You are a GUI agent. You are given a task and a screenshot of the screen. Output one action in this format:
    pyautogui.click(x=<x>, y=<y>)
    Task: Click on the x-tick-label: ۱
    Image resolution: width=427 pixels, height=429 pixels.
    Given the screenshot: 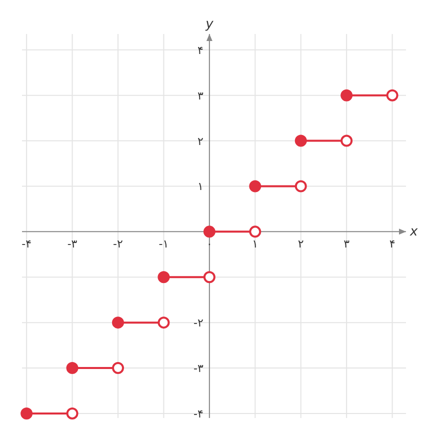 What is the action you would take?
    pyautogui.click(x=255, y=244)
    